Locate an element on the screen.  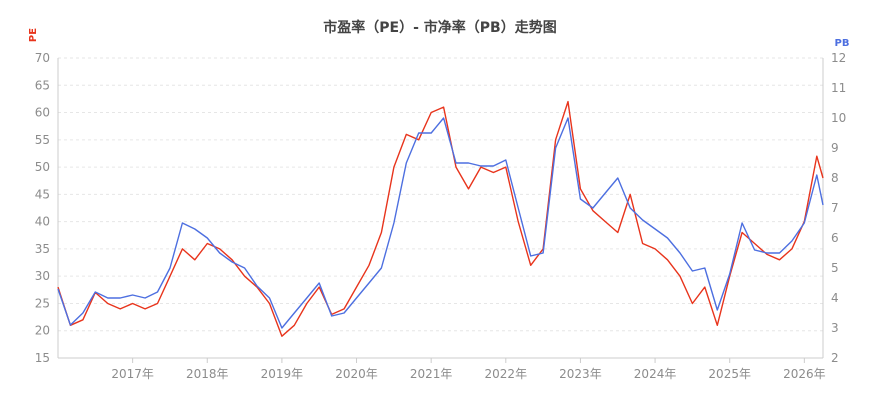
right-tick-label: 12 is located at coordinates (838, 58).